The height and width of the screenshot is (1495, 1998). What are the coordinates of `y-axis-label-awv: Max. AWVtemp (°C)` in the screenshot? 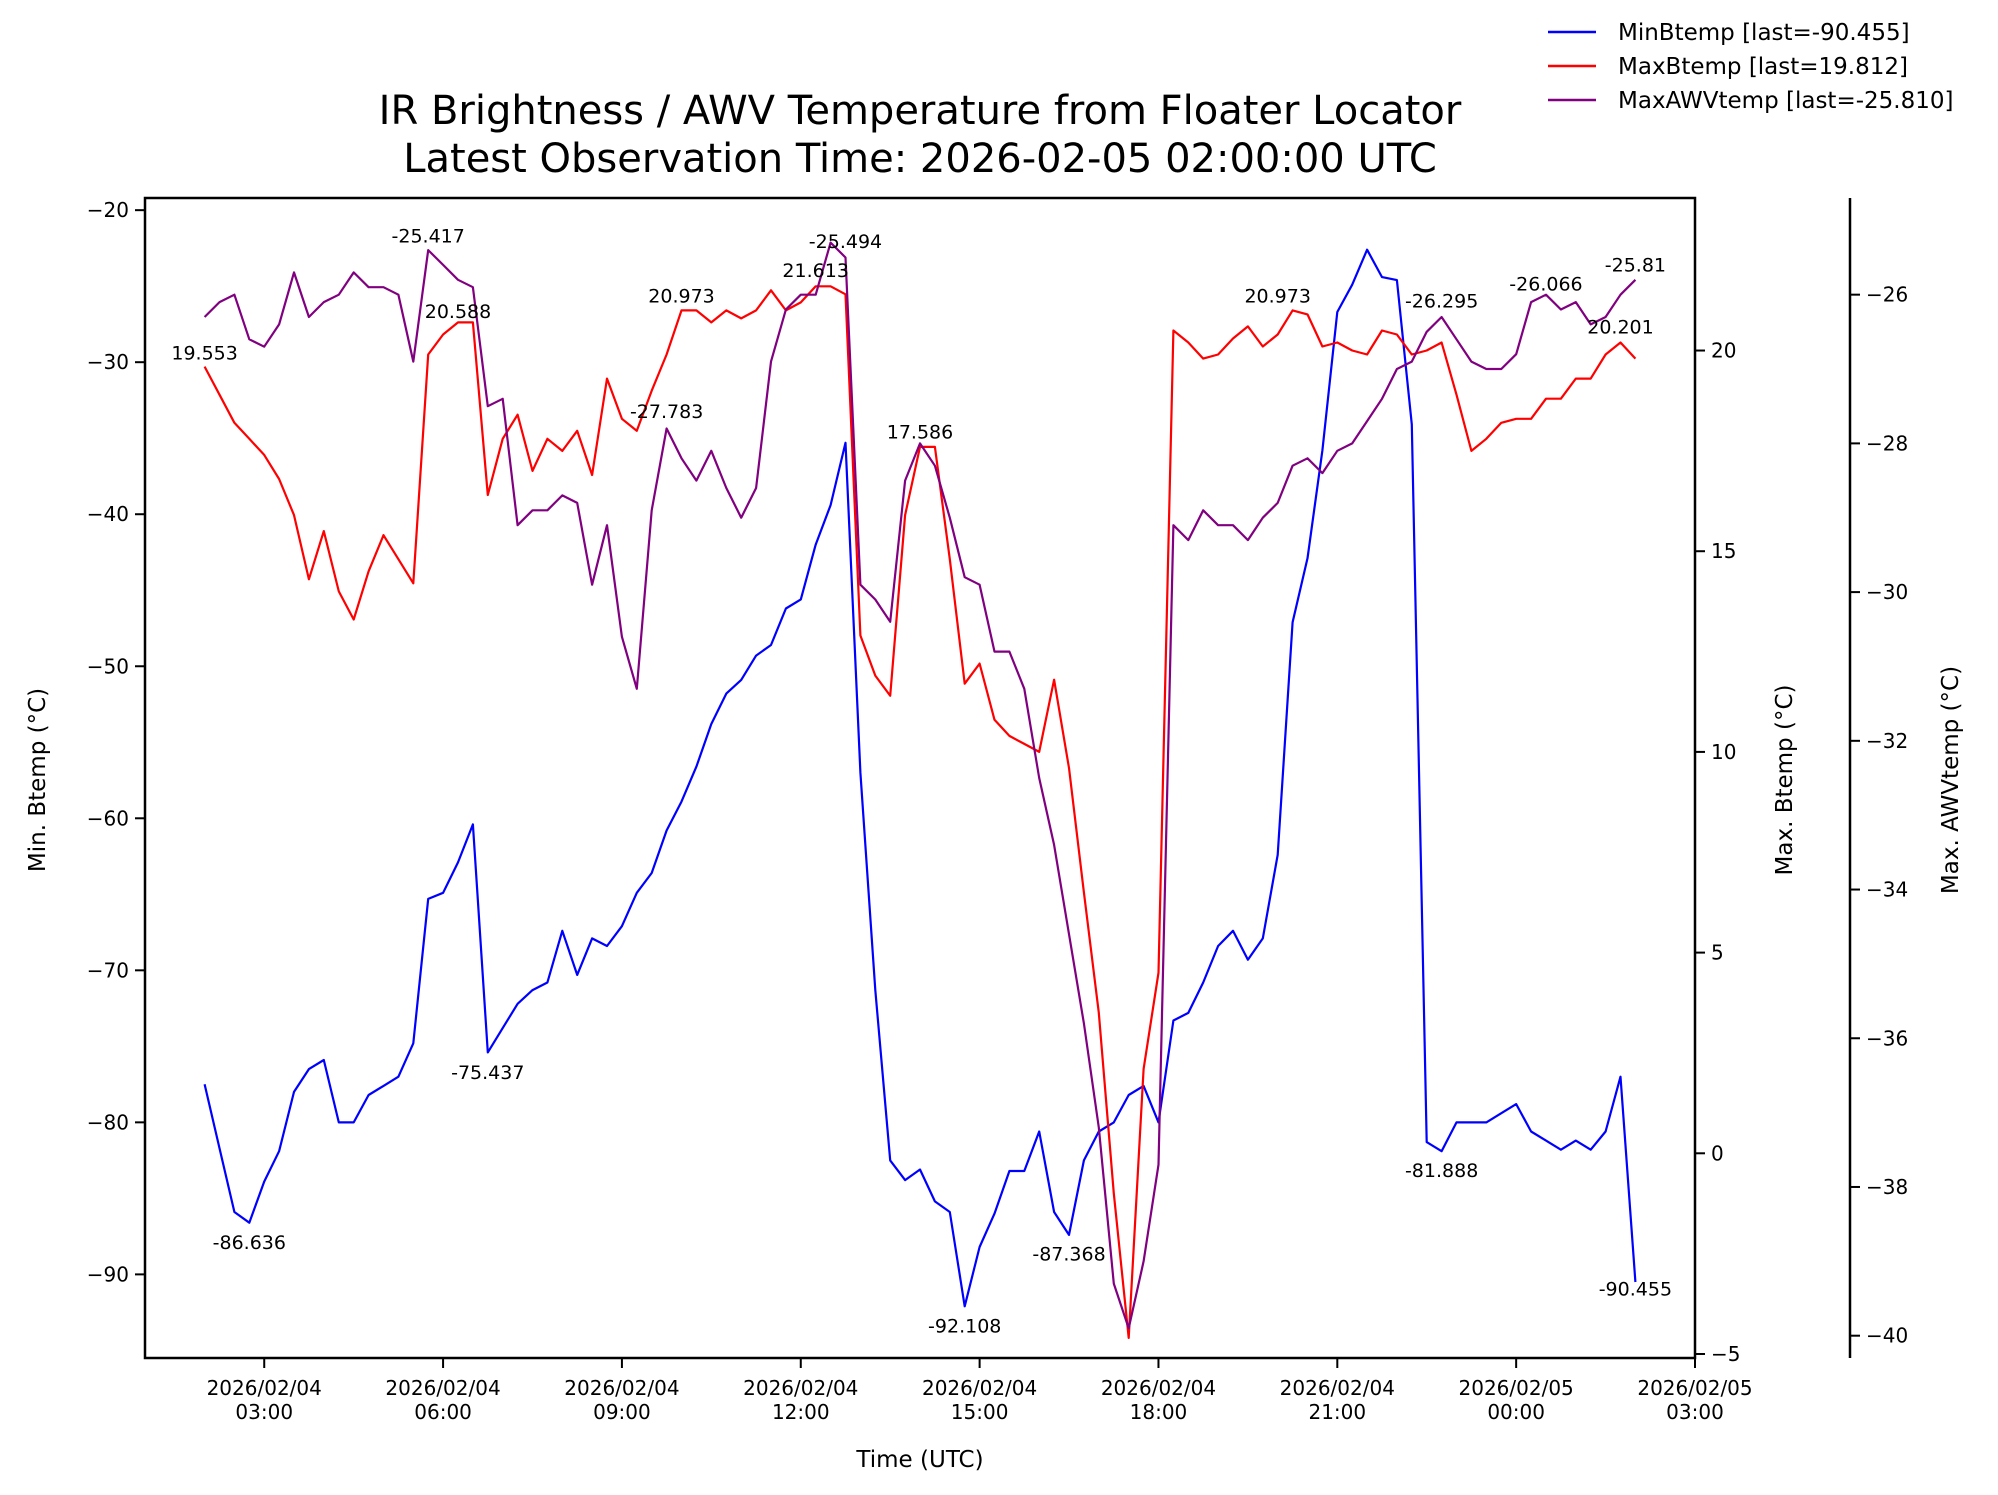 It's located at (1951, 780).